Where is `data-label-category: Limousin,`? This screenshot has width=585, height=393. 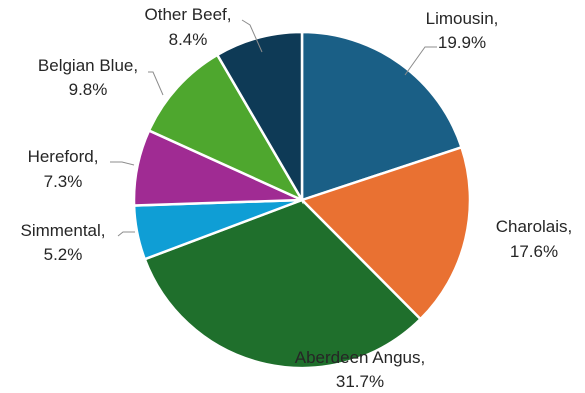 data-label-category: Limousin, is located at coordinates (462, 18).